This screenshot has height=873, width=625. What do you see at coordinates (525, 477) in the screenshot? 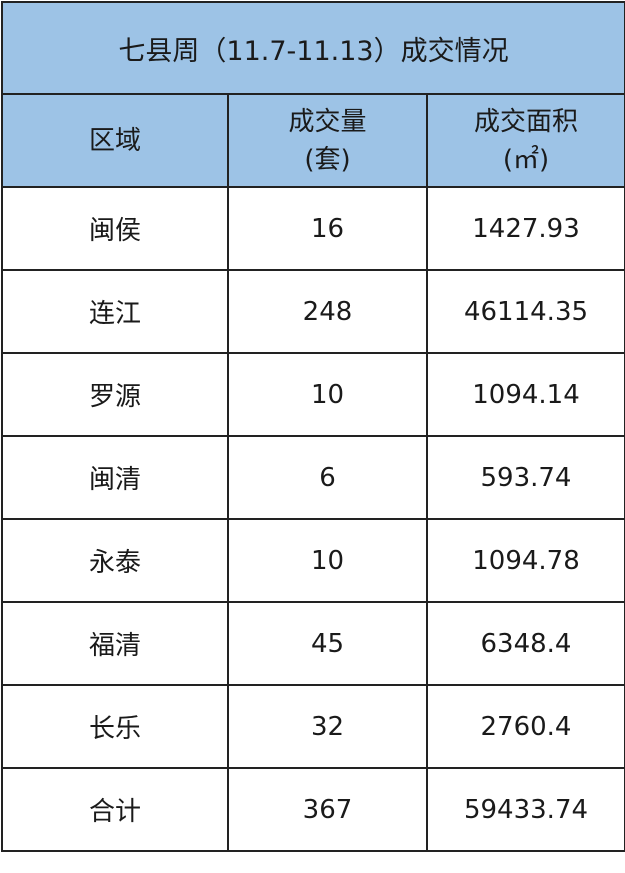
I see `cell-area: 593.74` at bounding box center [525, 477].